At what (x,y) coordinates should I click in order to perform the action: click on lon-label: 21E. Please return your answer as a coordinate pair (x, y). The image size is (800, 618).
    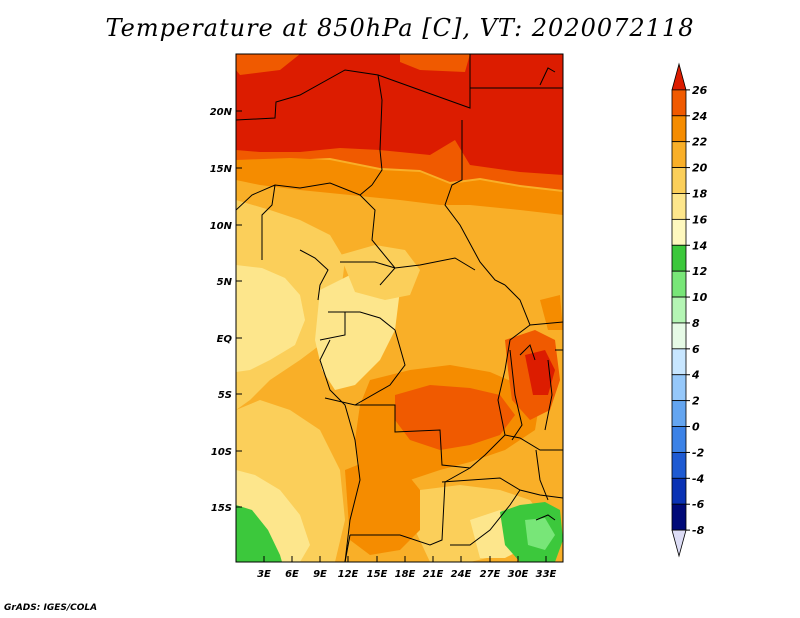
    Looking at the image, I should click on (433, 574).